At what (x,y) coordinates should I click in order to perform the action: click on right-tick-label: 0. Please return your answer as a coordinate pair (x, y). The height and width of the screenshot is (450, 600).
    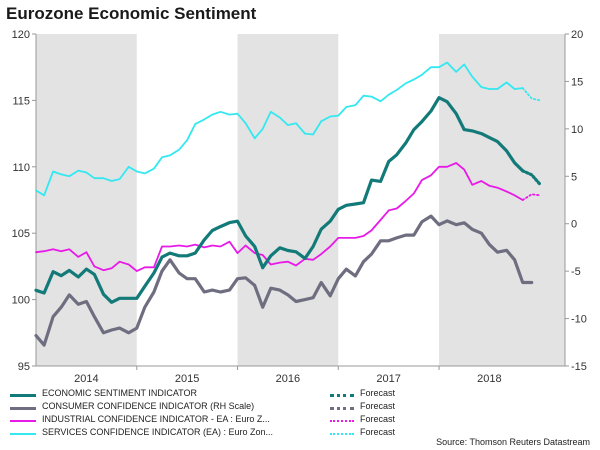
    Looking at the image, I should click on (574, 225).